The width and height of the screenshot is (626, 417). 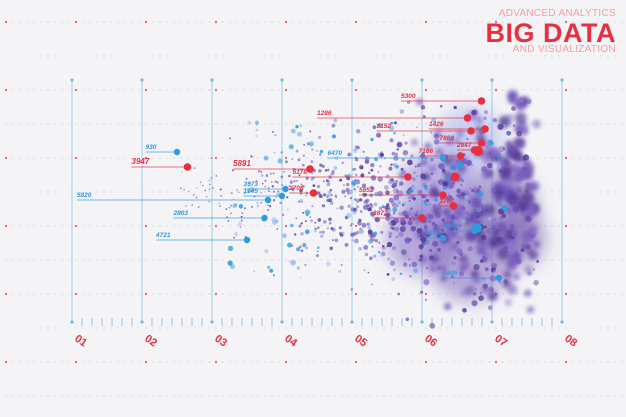 I want to click on callout: 5820, so click(x=174, y=198).